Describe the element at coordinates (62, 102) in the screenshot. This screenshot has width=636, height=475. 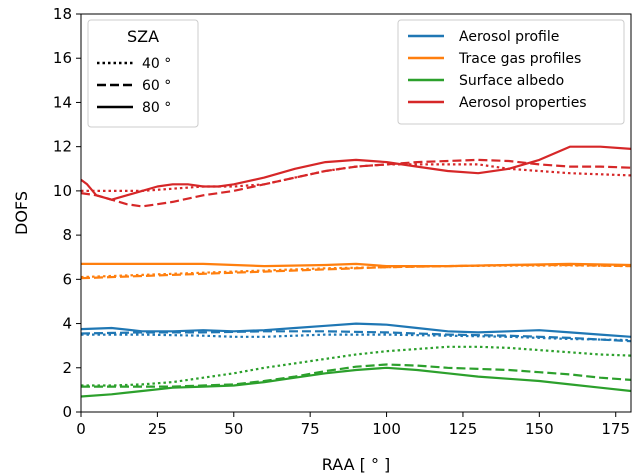
I see `y-tick-label: 14` at that location.